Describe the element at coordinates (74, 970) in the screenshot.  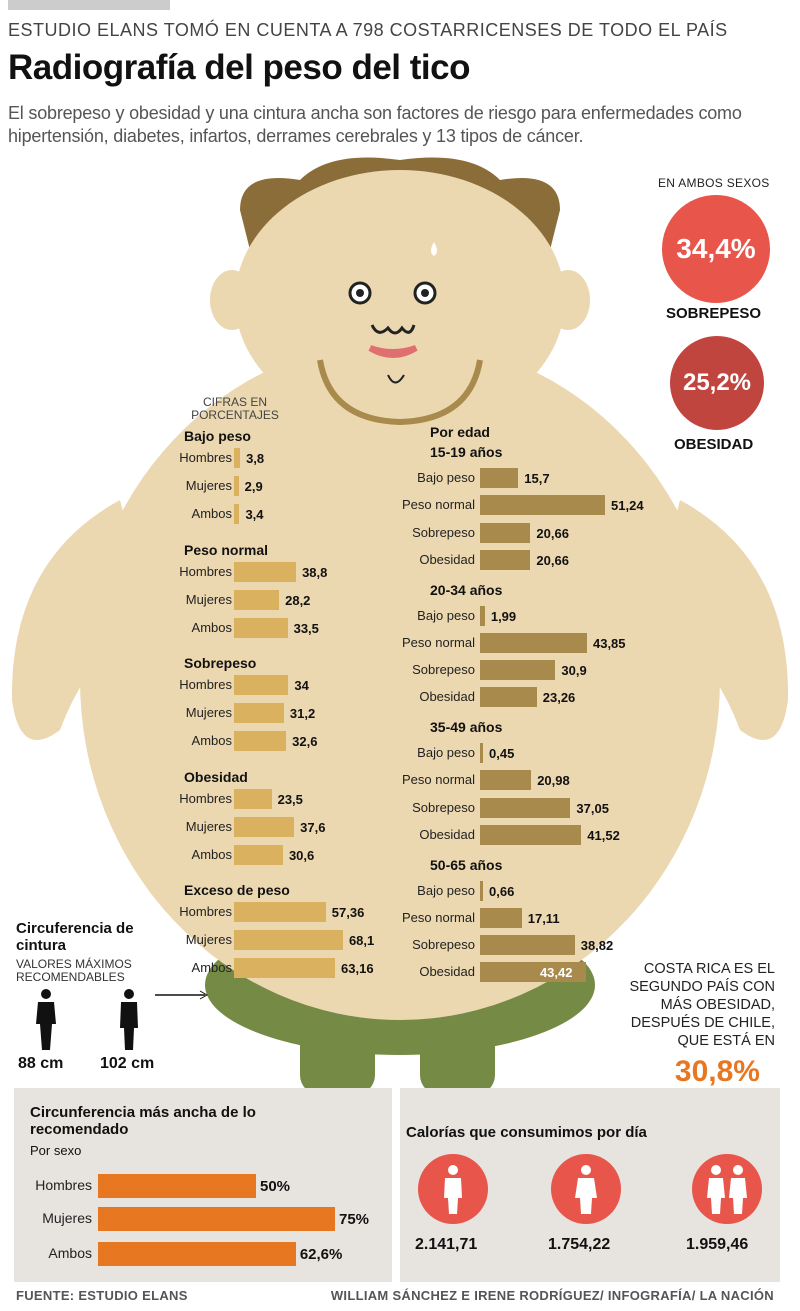
I see `cintura-subtitle: VALORES MÁXIMOS RECOMENDABLES` at that location.